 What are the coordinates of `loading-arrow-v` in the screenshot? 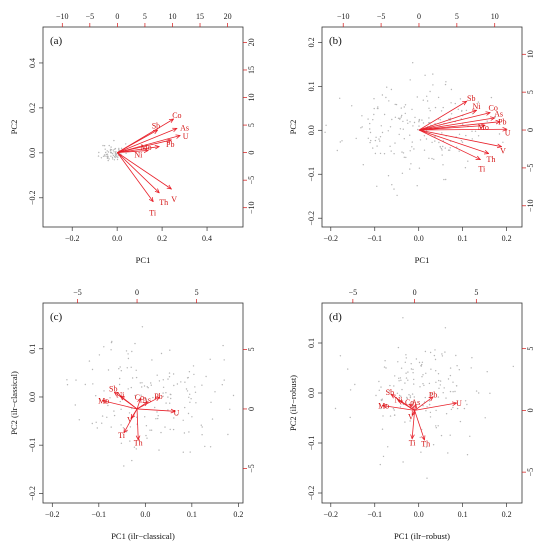 It's located at (144, 170).